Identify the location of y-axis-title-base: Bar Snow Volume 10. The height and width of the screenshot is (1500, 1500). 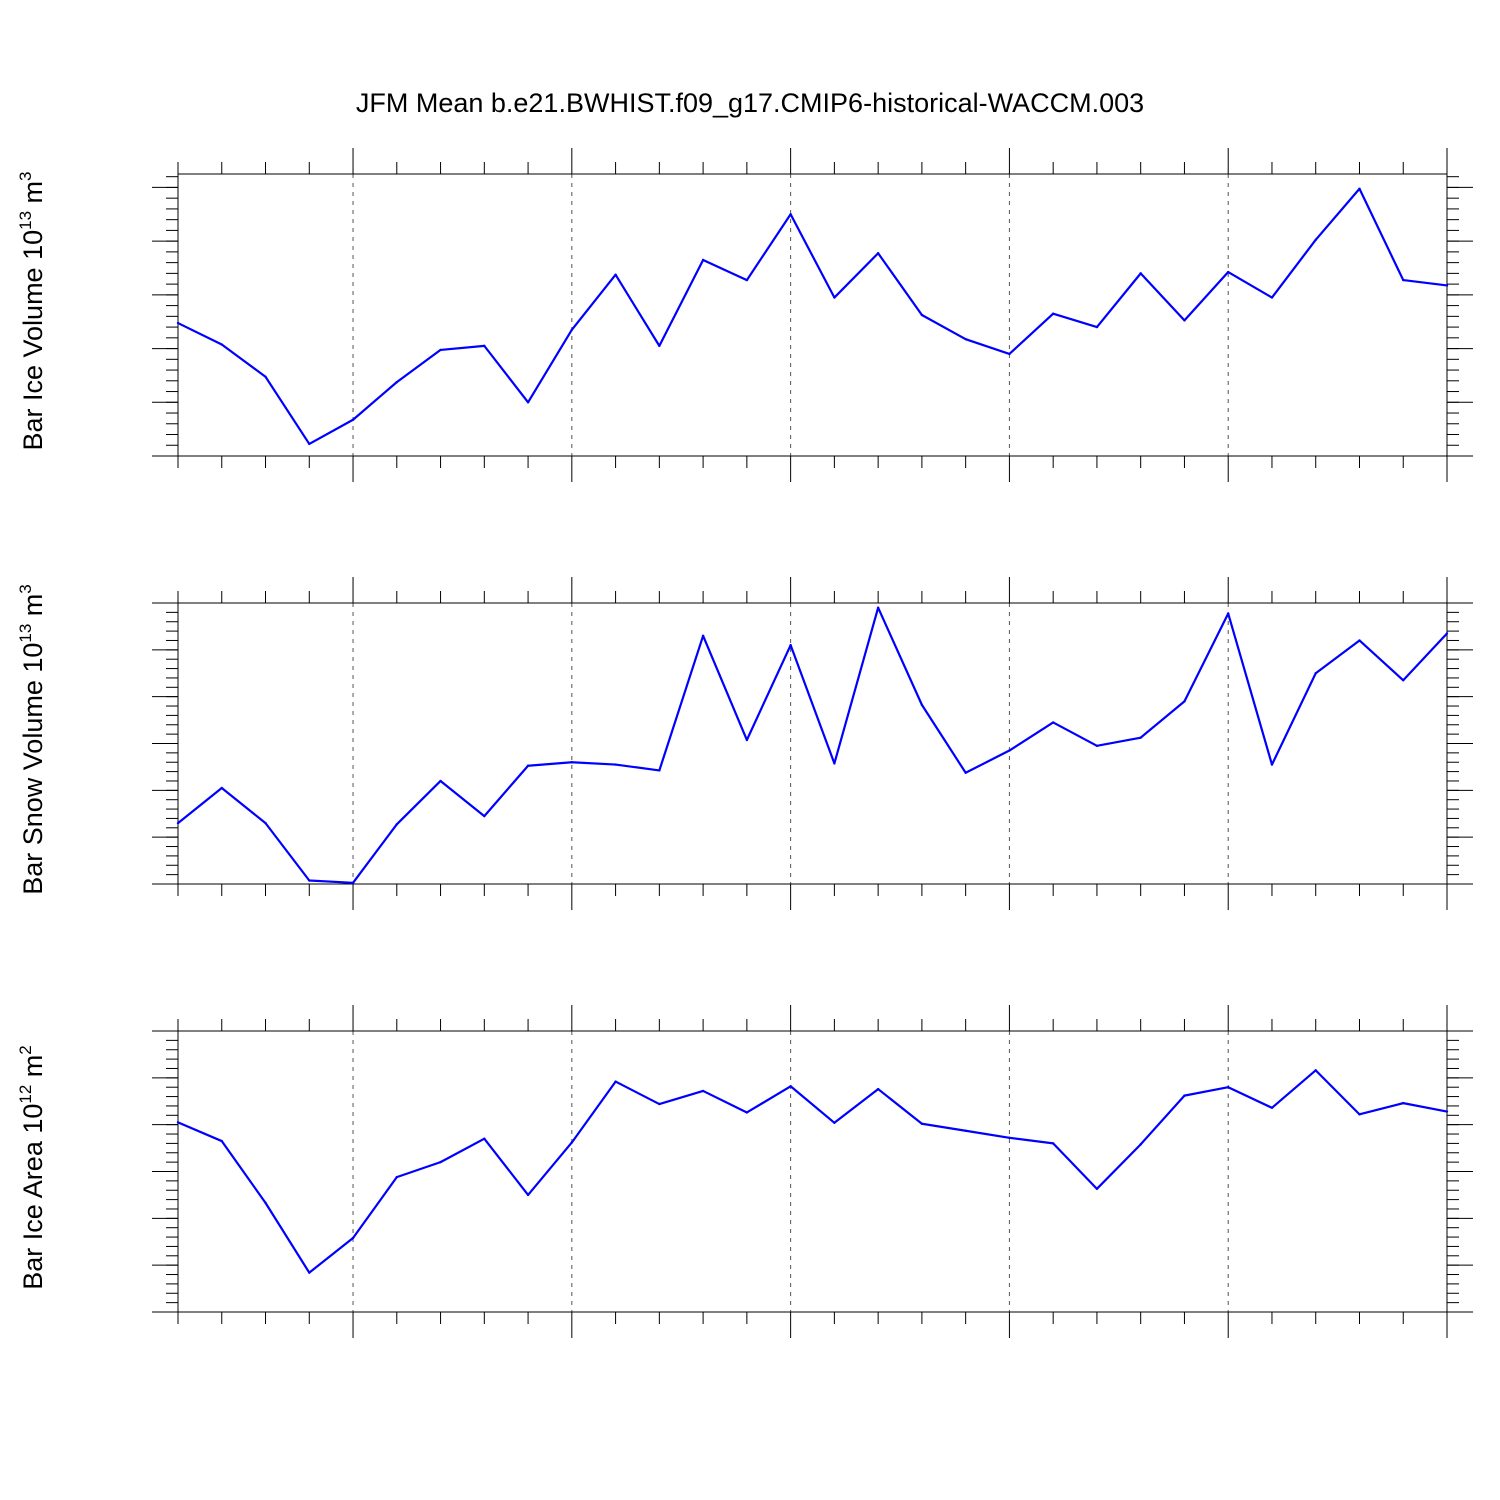
(33, 769).